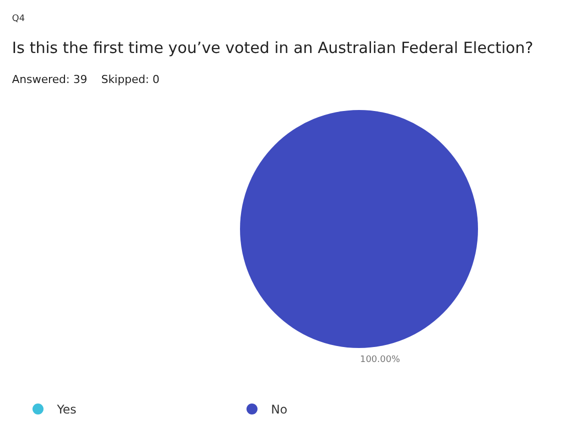 The height and width of the screenshot is (439, 563). Describe the element at coordinates (273, 48) in the screenshot. I see `chart-title: Is this the first time you’ve voted in an Australian Federal Election?` at that location.